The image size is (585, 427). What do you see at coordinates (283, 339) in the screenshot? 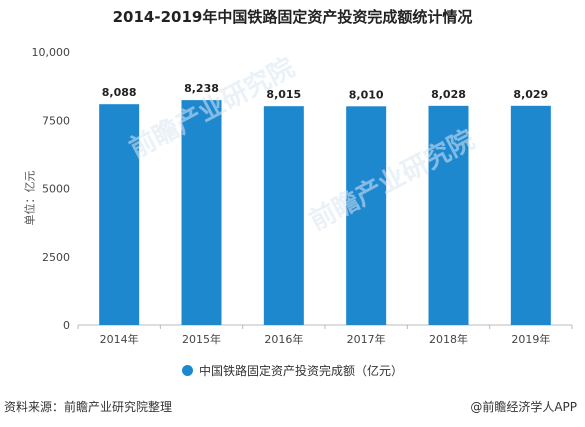
I see `x-tick-label: 2016年` at bounding box center [283, 339].